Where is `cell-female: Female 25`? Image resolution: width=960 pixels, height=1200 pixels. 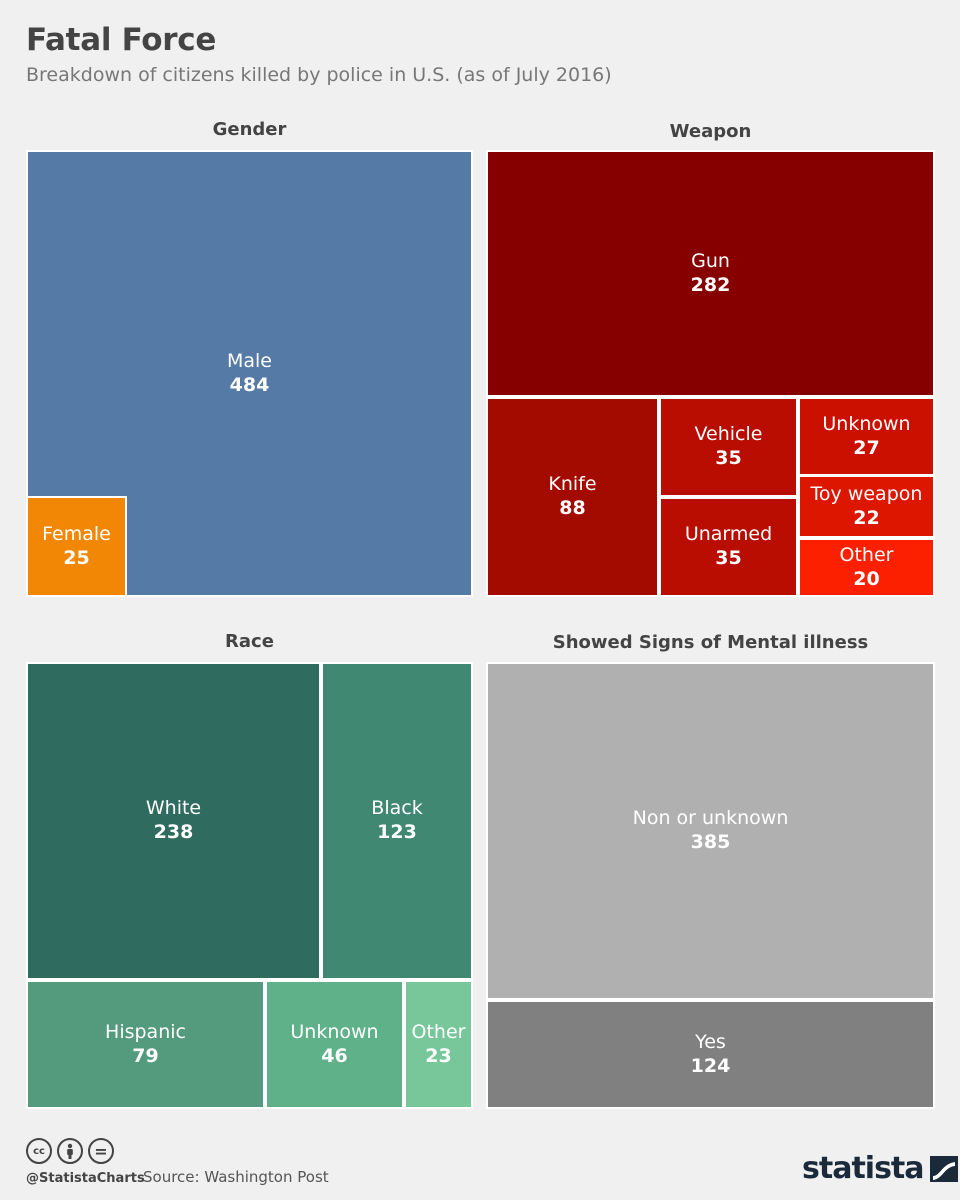
cell-female: Female 25 is located at coordinates (76, 546).